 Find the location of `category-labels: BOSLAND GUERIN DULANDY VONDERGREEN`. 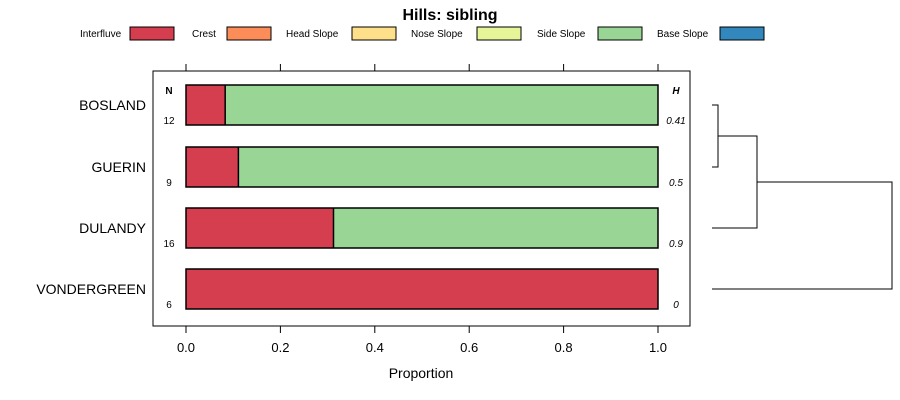

category-labels: BOSLAND GUERIN DULANDY VONDERGREEN is located at coordinates (91, 197).